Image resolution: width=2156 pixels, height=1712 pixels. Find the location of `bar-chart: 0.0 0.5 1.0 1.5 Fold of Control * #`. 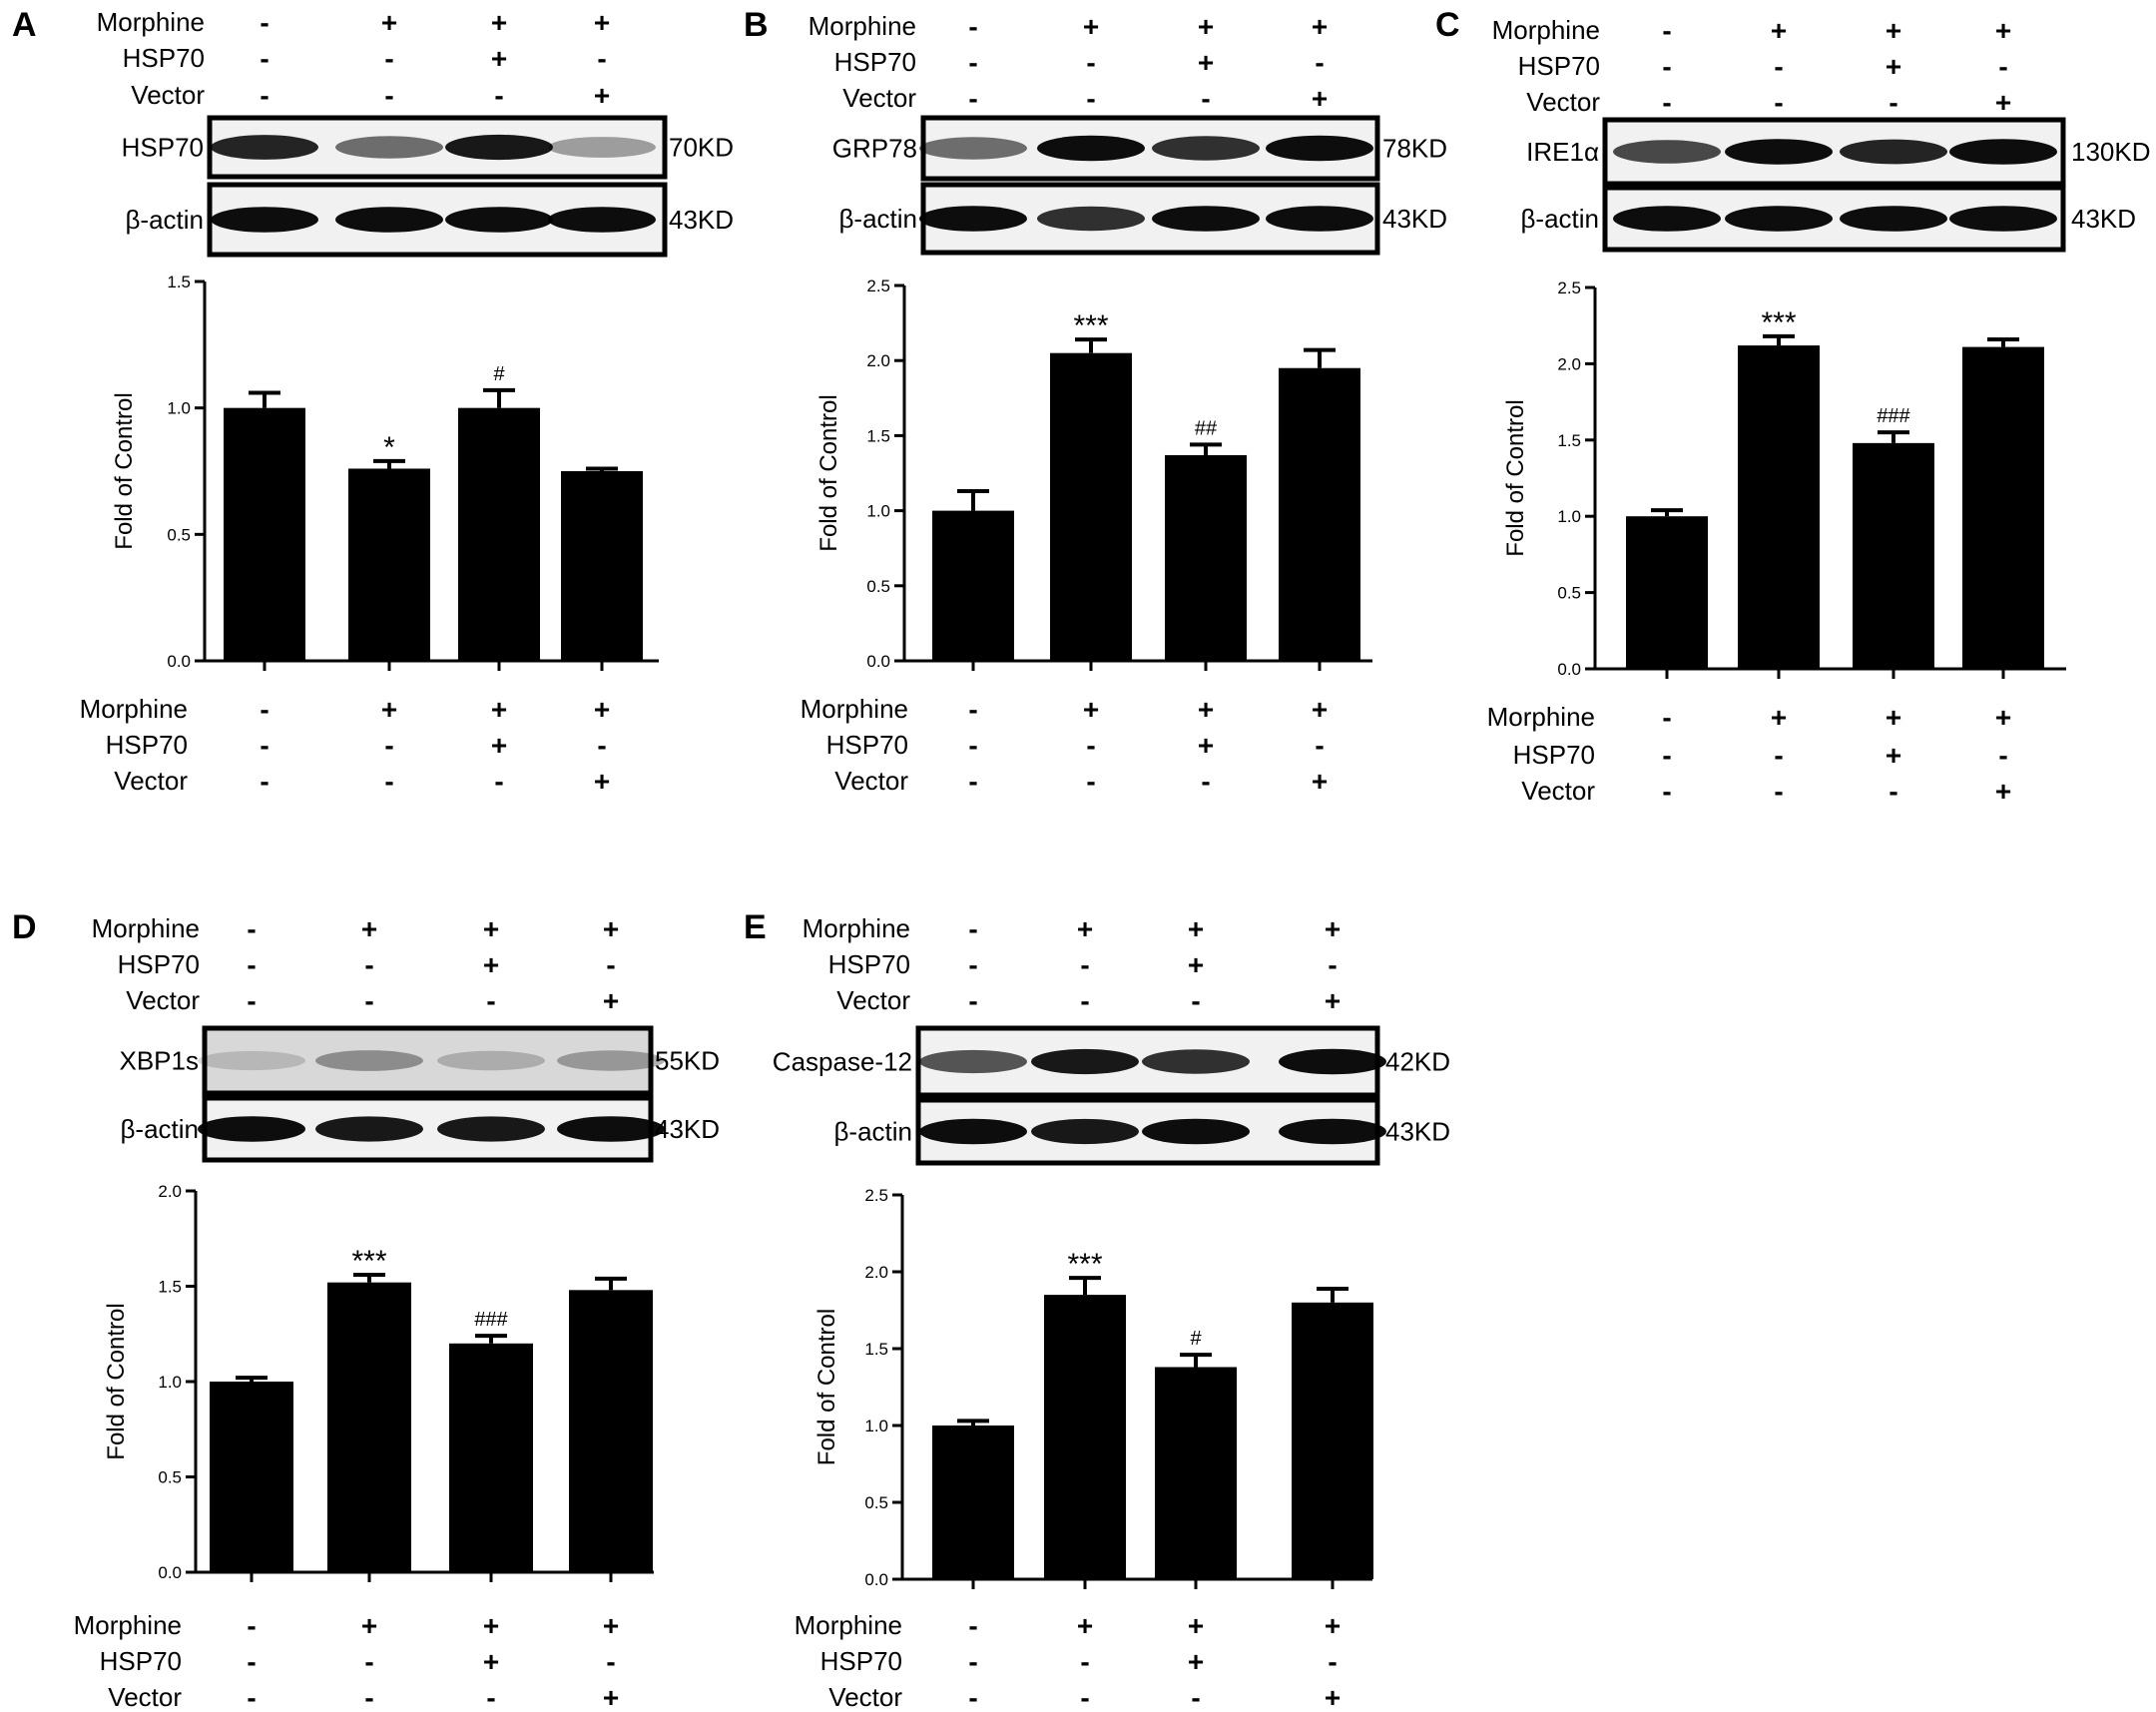

bar-chart: 0.0 0.5 1.0 1.5 Fold of Control * # is located at coordinates (385, 472).